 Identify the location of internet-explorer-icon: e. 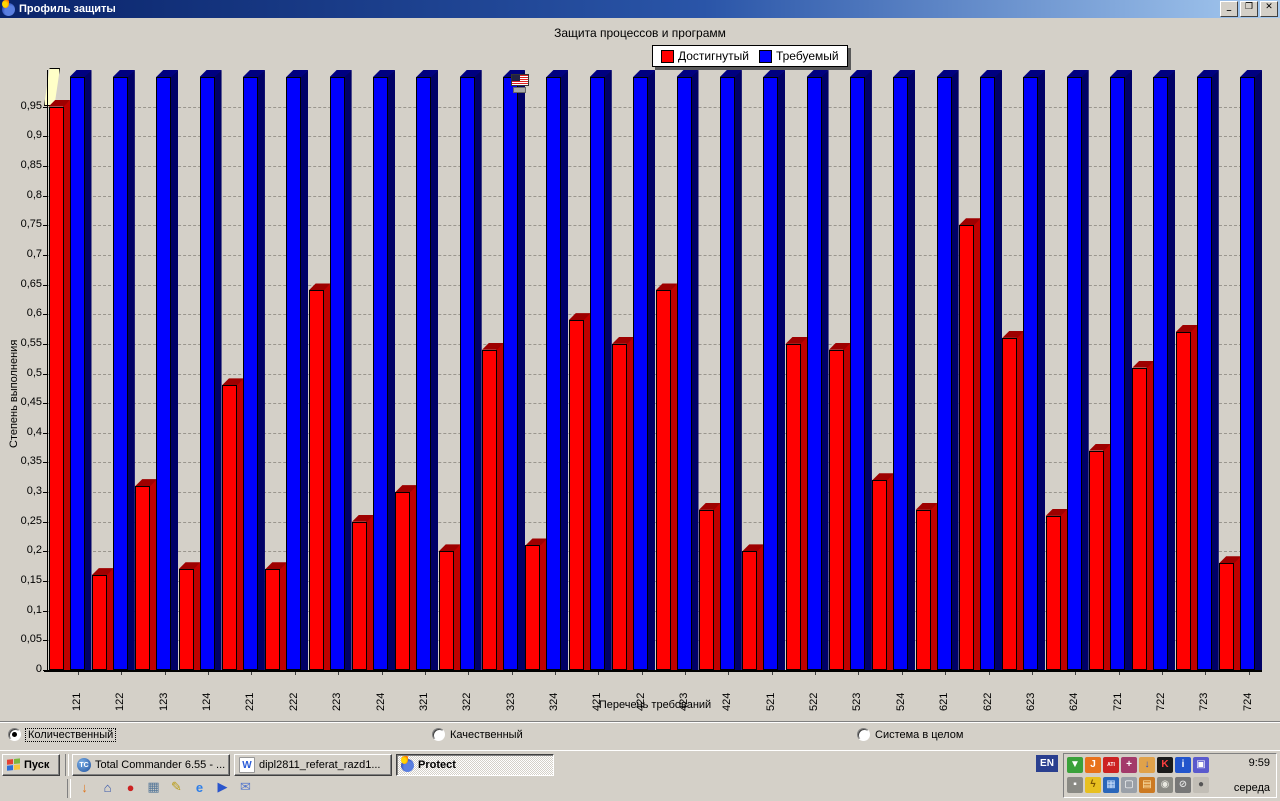
(199, 787).